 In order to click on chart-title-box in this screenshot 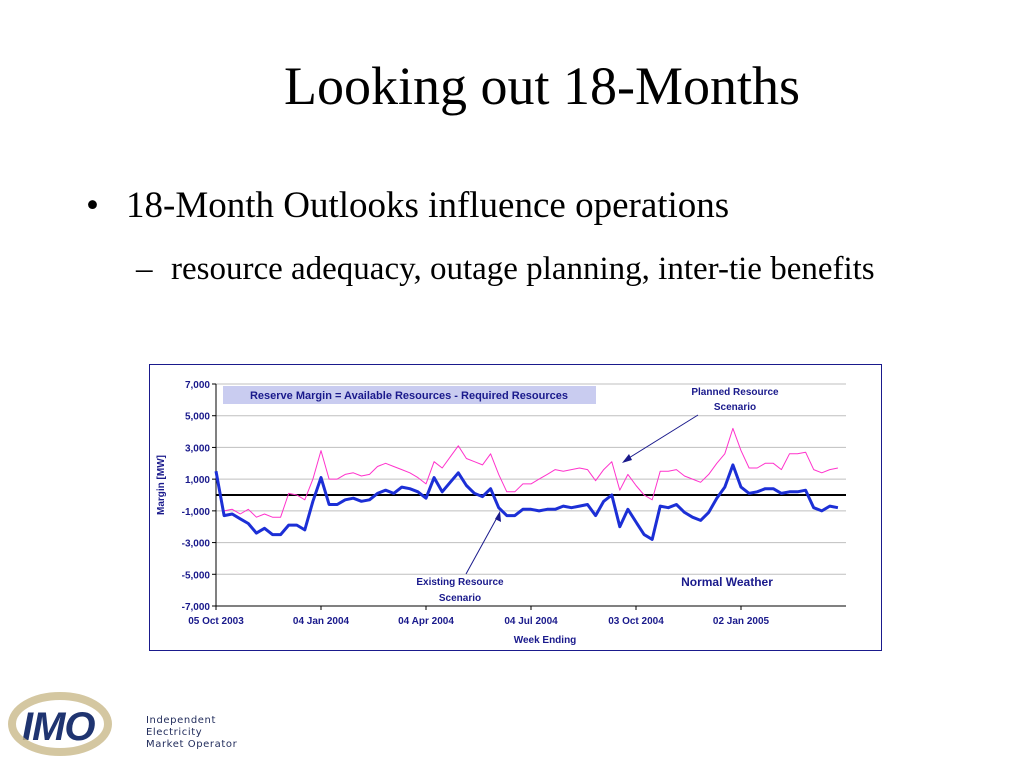, I will do `click(409, 395)`.